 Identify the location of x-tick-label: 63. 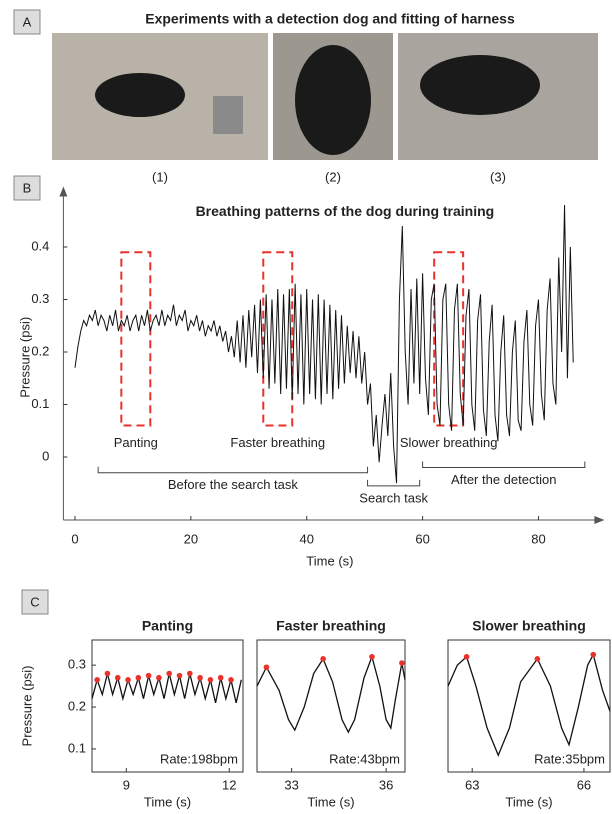
(472, 784).